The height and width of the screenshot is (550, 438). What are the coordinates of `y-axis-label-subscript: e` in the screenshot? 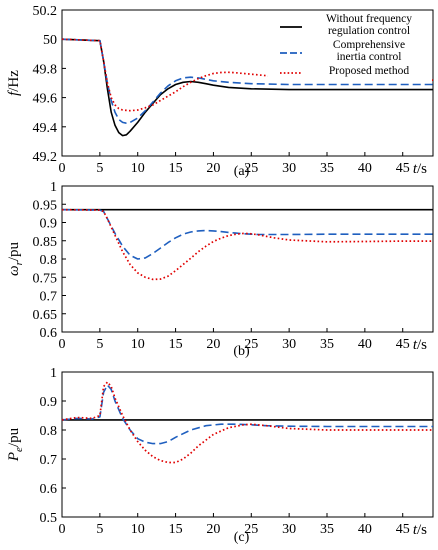 It's located at (19, 449).